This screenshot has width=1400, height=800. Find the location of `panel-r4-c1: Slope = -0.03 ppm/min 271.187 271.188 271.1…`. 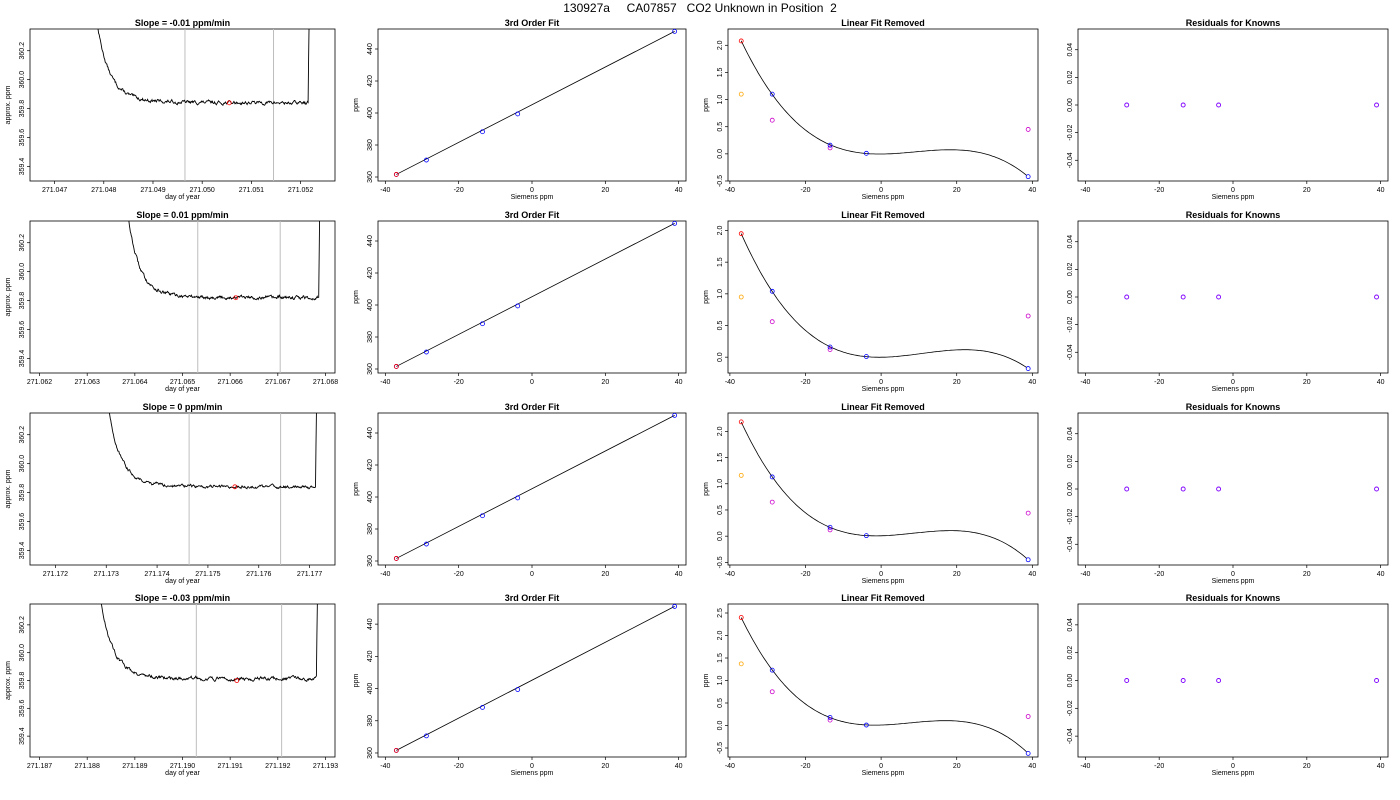

panel-r4-c1: Slope = -0.03 ppm/min 271.187 271.188 271.1… is located at coordinates (171, 685).